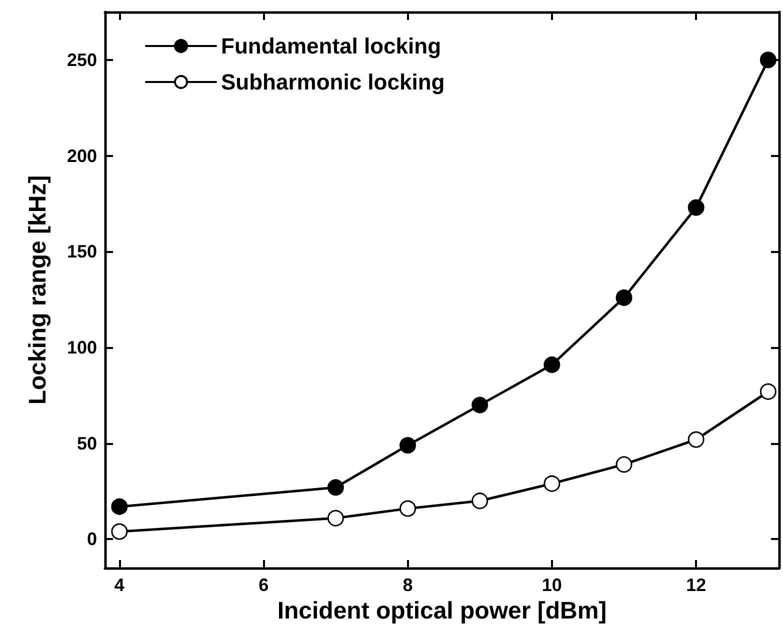 The height and width of the screenshot is (631, 783). What do you see at coordinates (407, 585) in the screenshot?
I see `x-tick-label: 8` at bounding box center [407, 585].